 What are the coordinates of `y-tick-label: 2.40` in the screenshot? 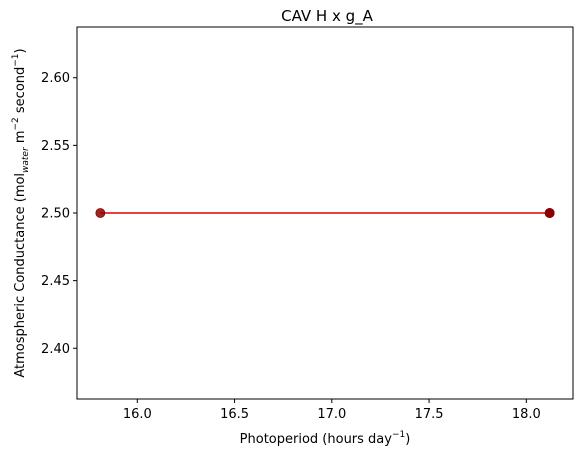 It's located at (55, 349).